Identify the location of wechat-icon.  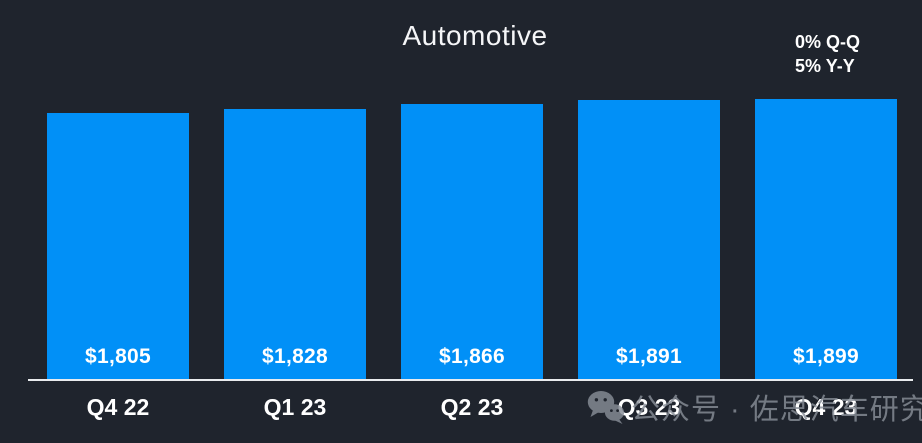
(606, 407).